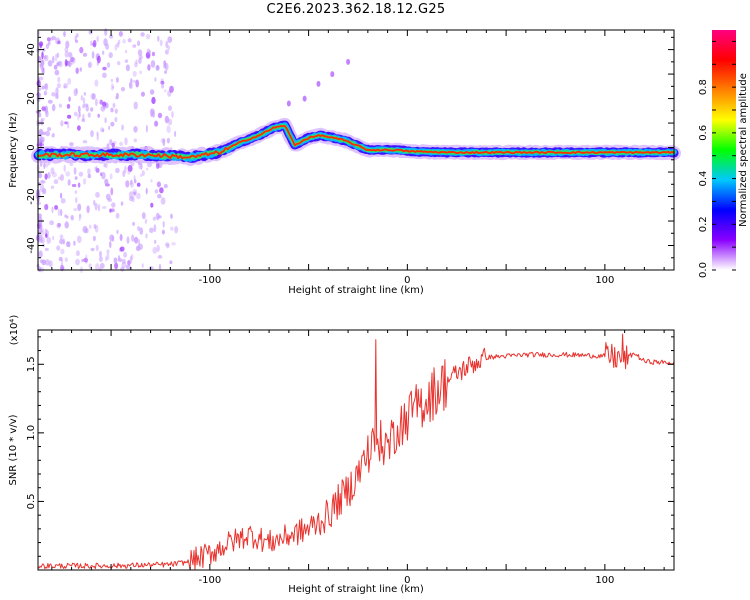  Describe the element at coordinates (703, 224) in the screenshot. I see `colorbar-tick-label: 0.2` at that location.